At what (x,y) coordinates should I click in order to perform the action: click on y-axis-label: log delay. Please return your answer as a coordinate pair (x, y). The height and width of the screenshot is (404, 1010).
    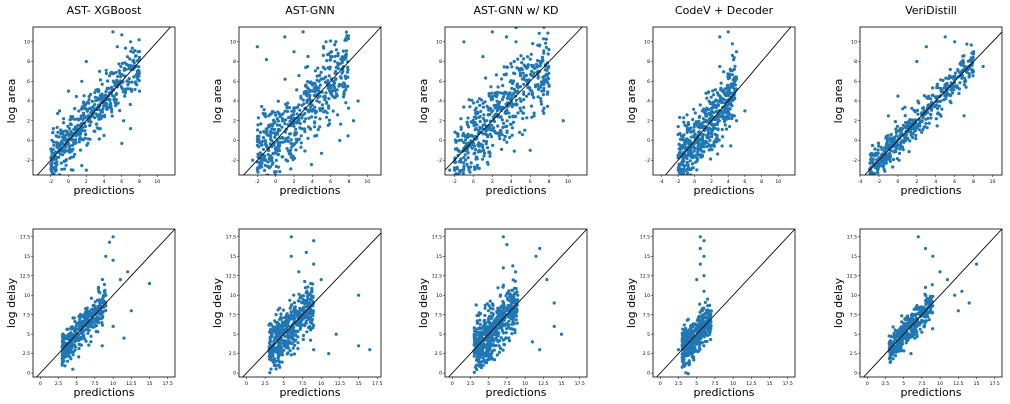
    Looking at the image, I should click on (11, 302).